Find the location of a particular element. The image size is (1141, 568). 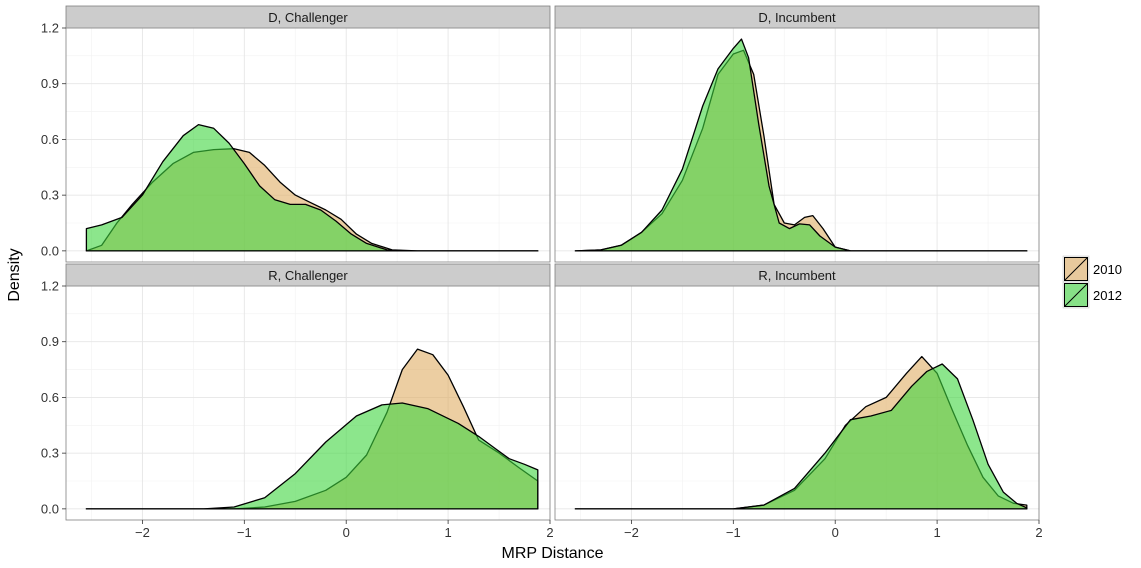

panel-title: D, Incumbent is located at coordinates (797, 17).